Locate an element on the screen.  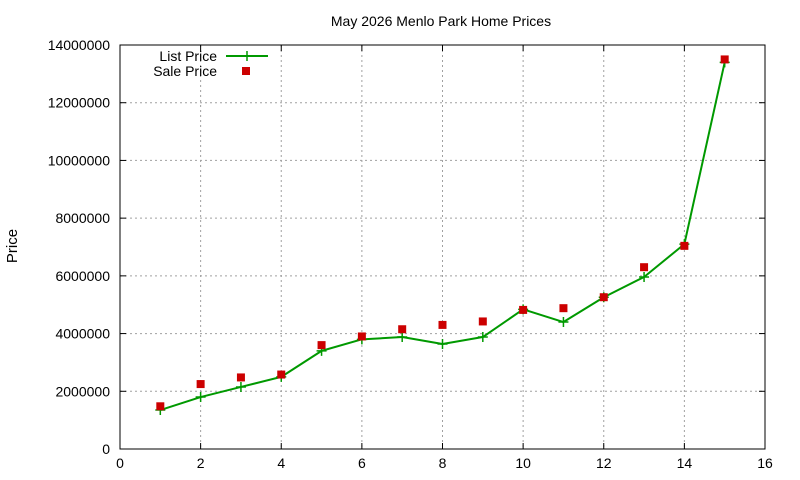
y-tick-label: 12000000 is located at coordinates (79, 103).